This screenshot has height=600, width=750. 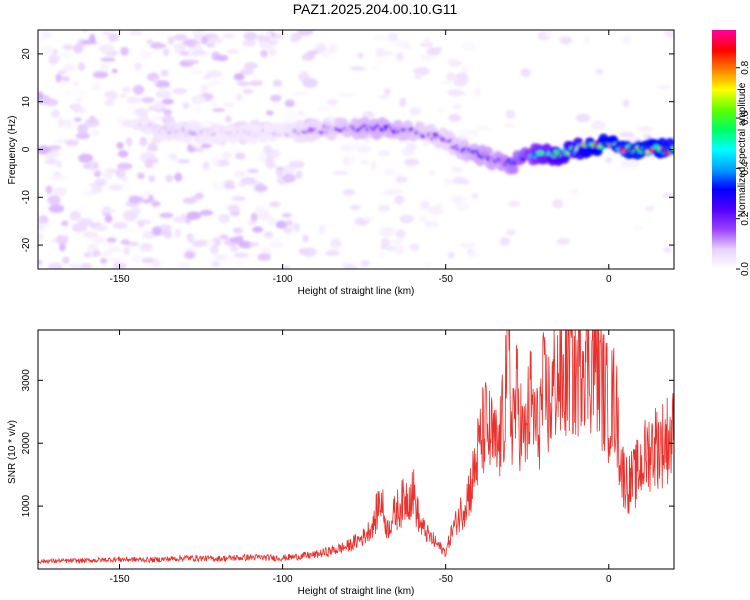 I want to click on snr-y-tick-label: 1000, so click(x=26, y=506).